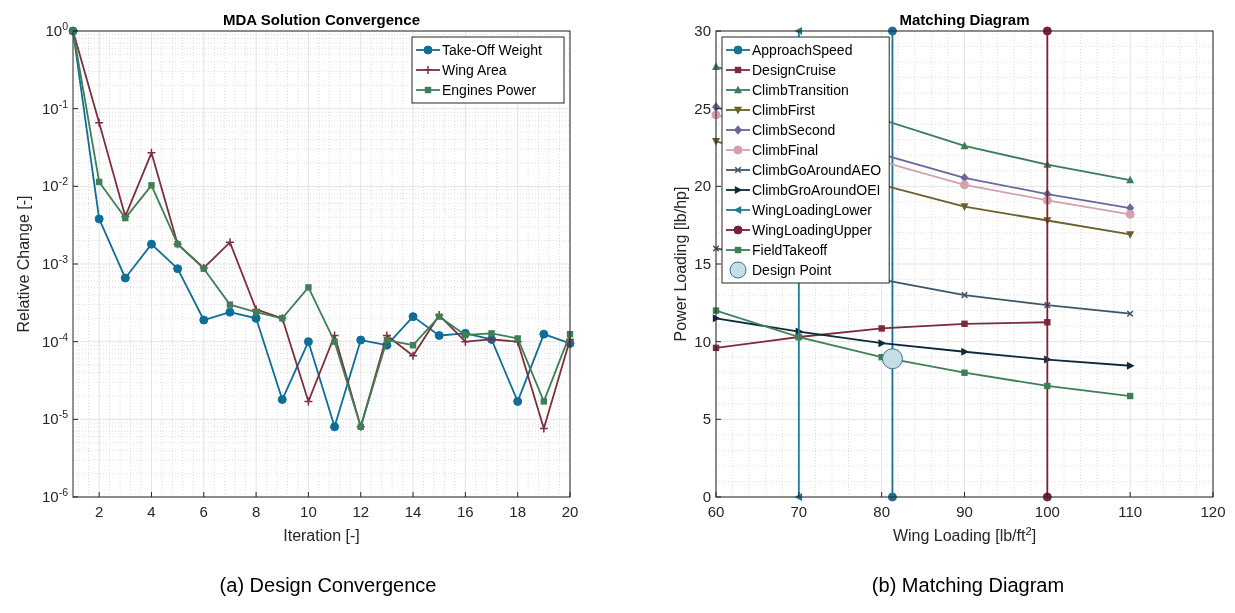  I want to click on x-tick-label: 60, so click(716, 511).